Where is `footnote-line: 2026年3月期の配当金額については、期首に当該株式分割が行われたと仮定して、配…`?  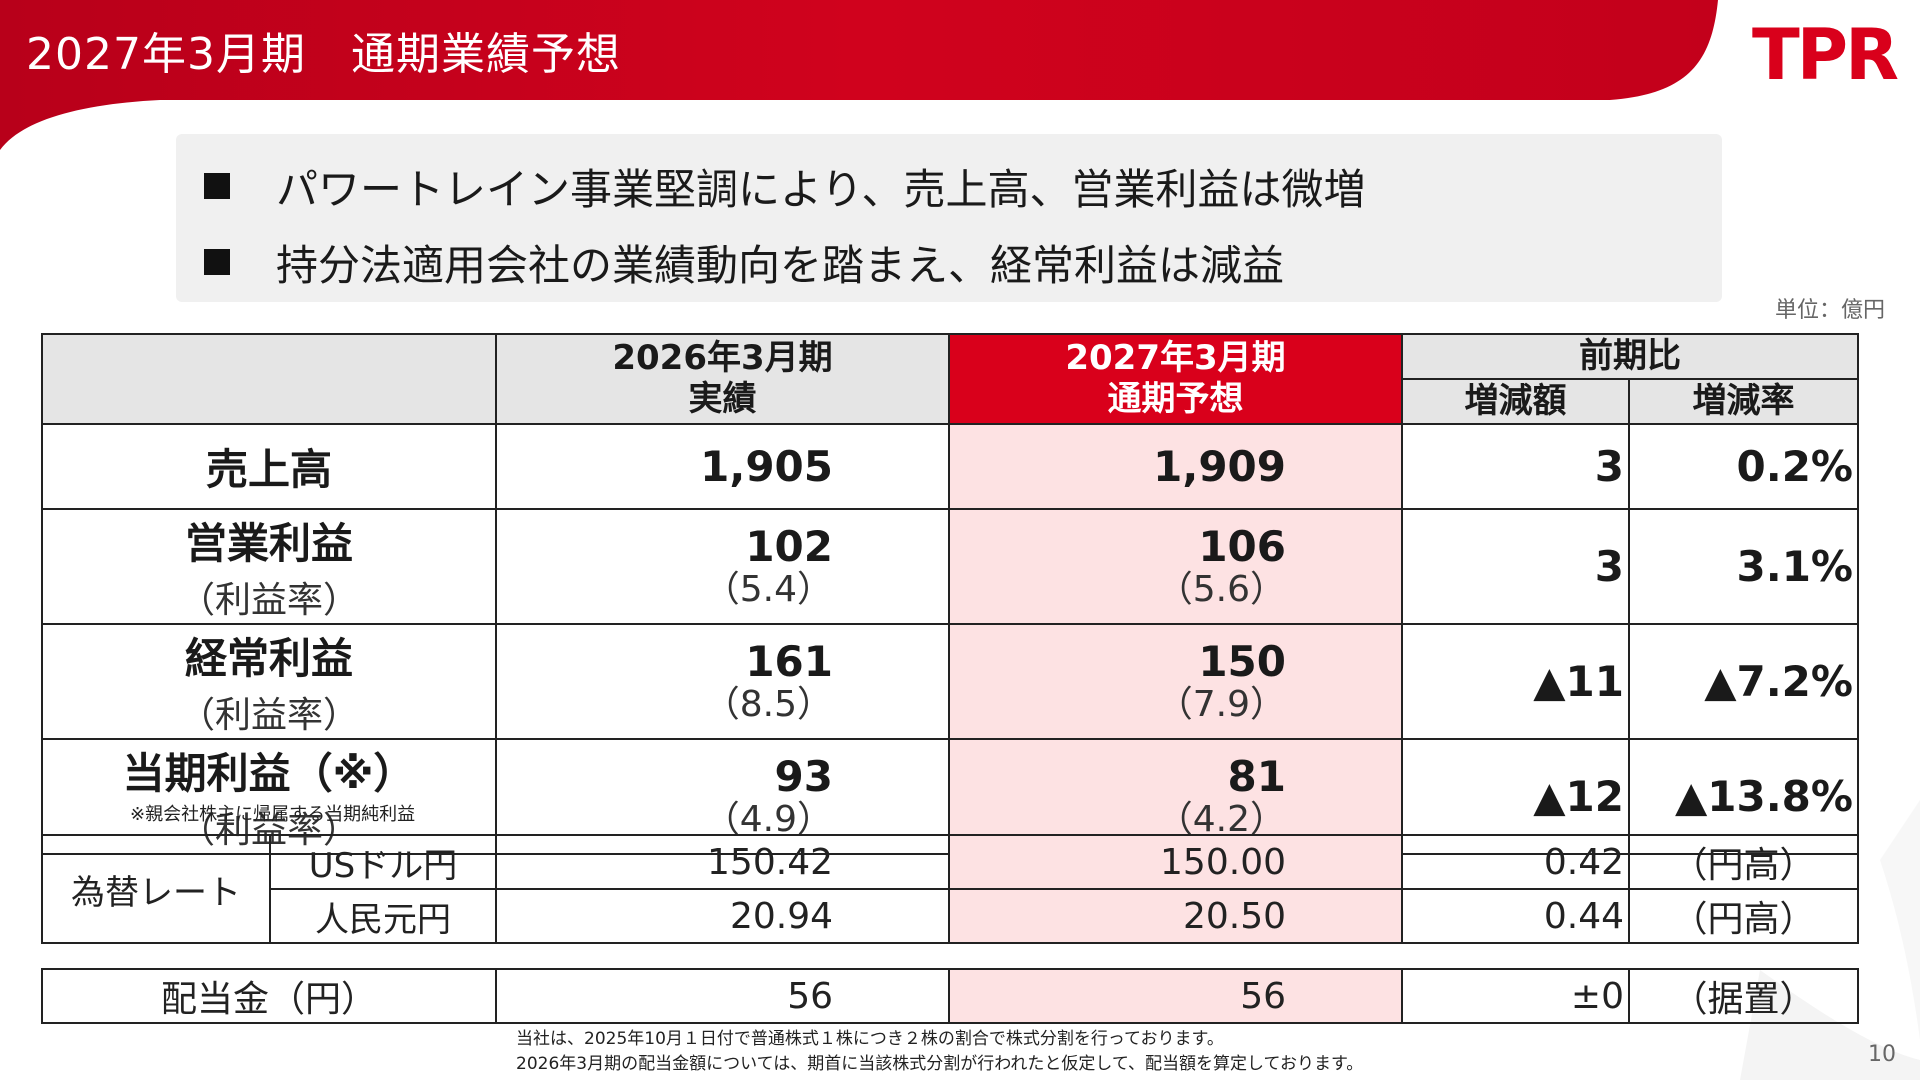 footnote-line: 2026年3月期の配当金額については、期首に当該株式分割が行われたと仮定して、配… is located at coordinates (940, 1064).